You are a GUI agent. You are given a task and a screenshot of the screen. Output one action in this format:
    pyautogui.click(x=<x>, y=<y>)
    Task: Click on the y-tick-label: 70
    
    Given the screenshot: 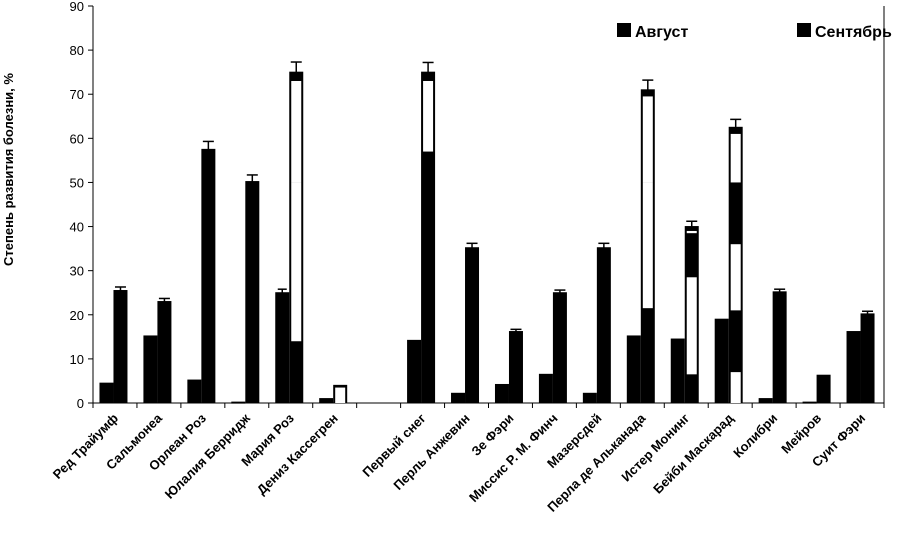 What is the action you would take?
    pyautogui.click(x=77, y=94)
    